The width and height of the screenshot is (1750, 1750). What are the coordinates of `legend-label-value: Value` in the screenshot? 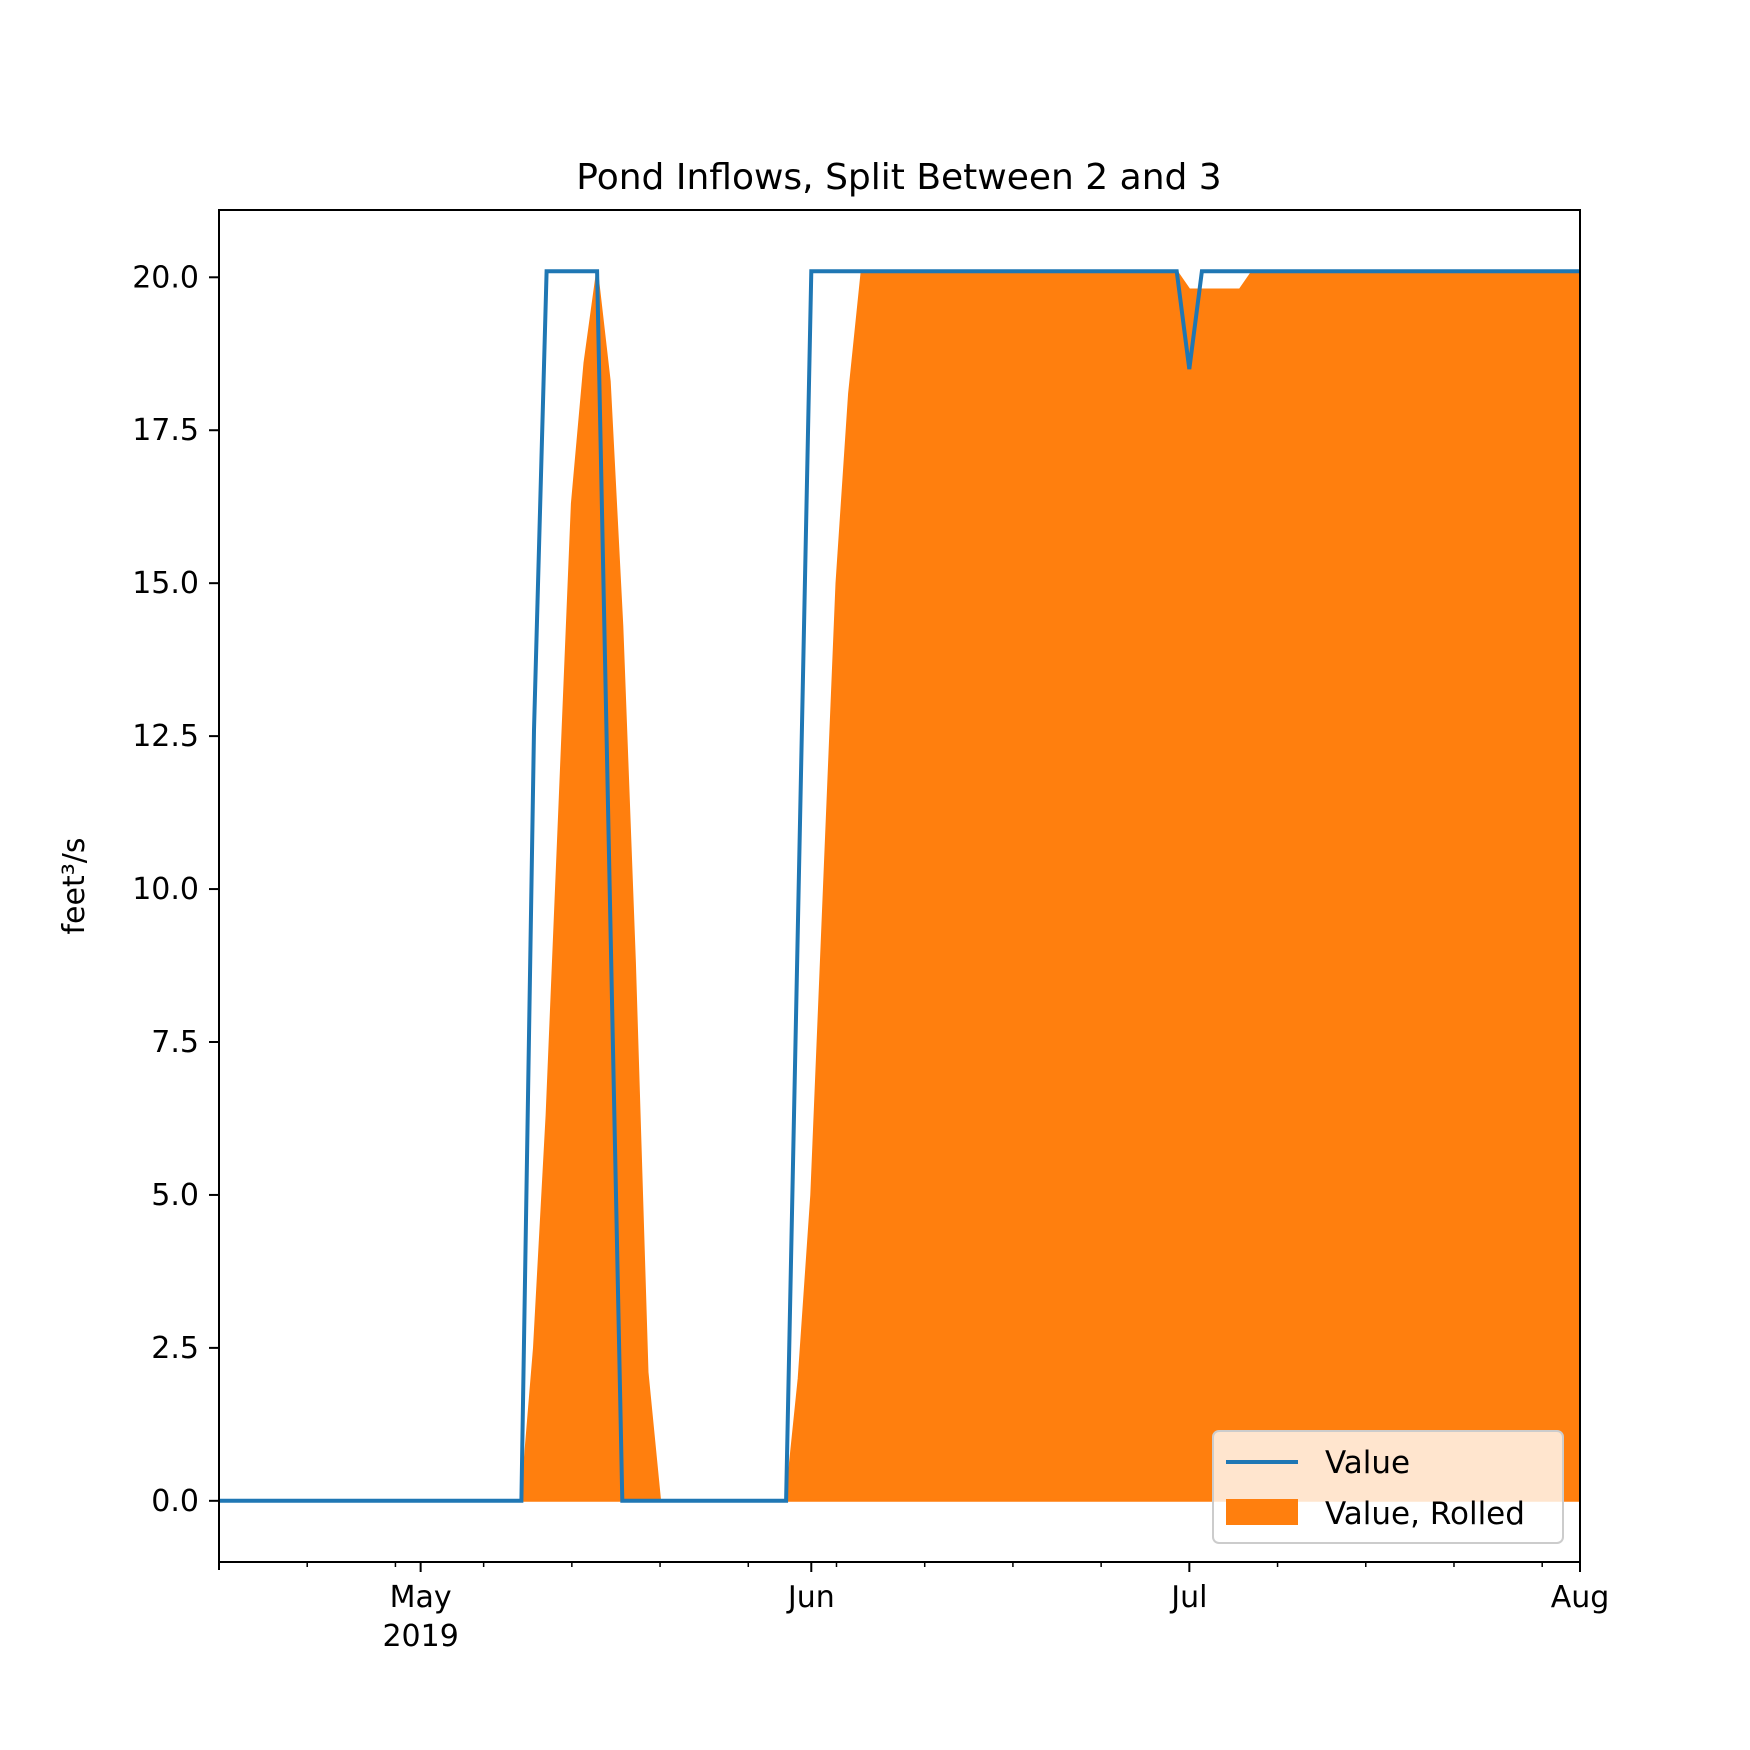 It's located at (1367, 1463).